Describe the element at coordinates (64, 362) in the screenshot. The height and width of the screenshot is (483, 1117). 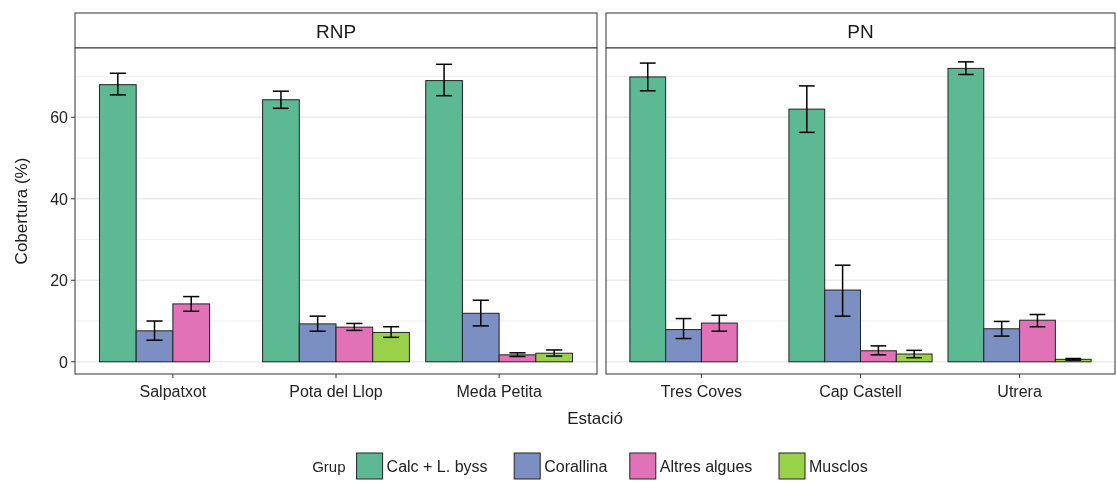
I see `y-tick-label: 0` at that location.